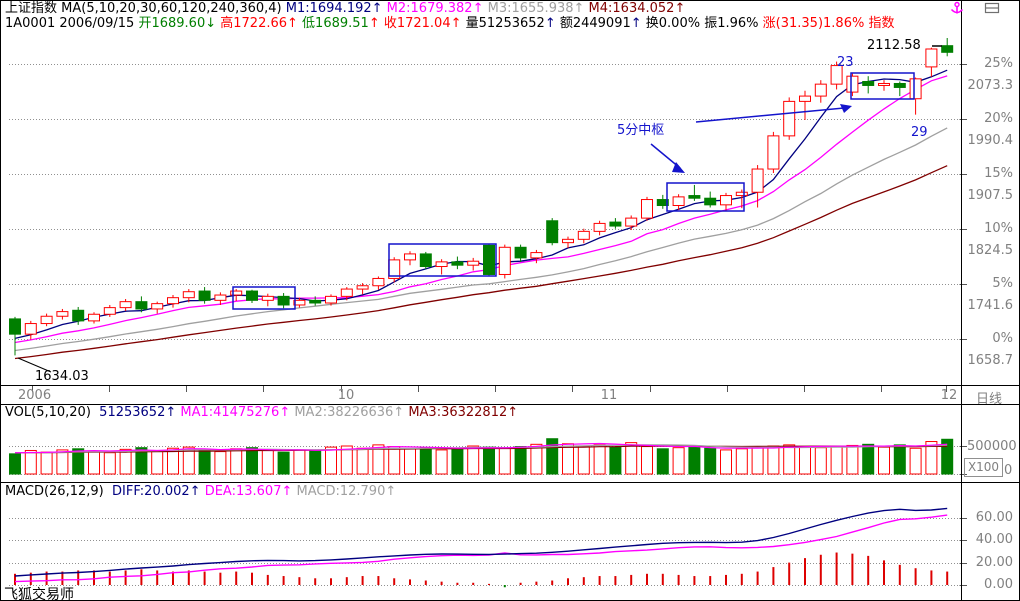 The height and width of the screenshot is (601, 1020). I want to click on window-restore-icon, so click(992, 8).